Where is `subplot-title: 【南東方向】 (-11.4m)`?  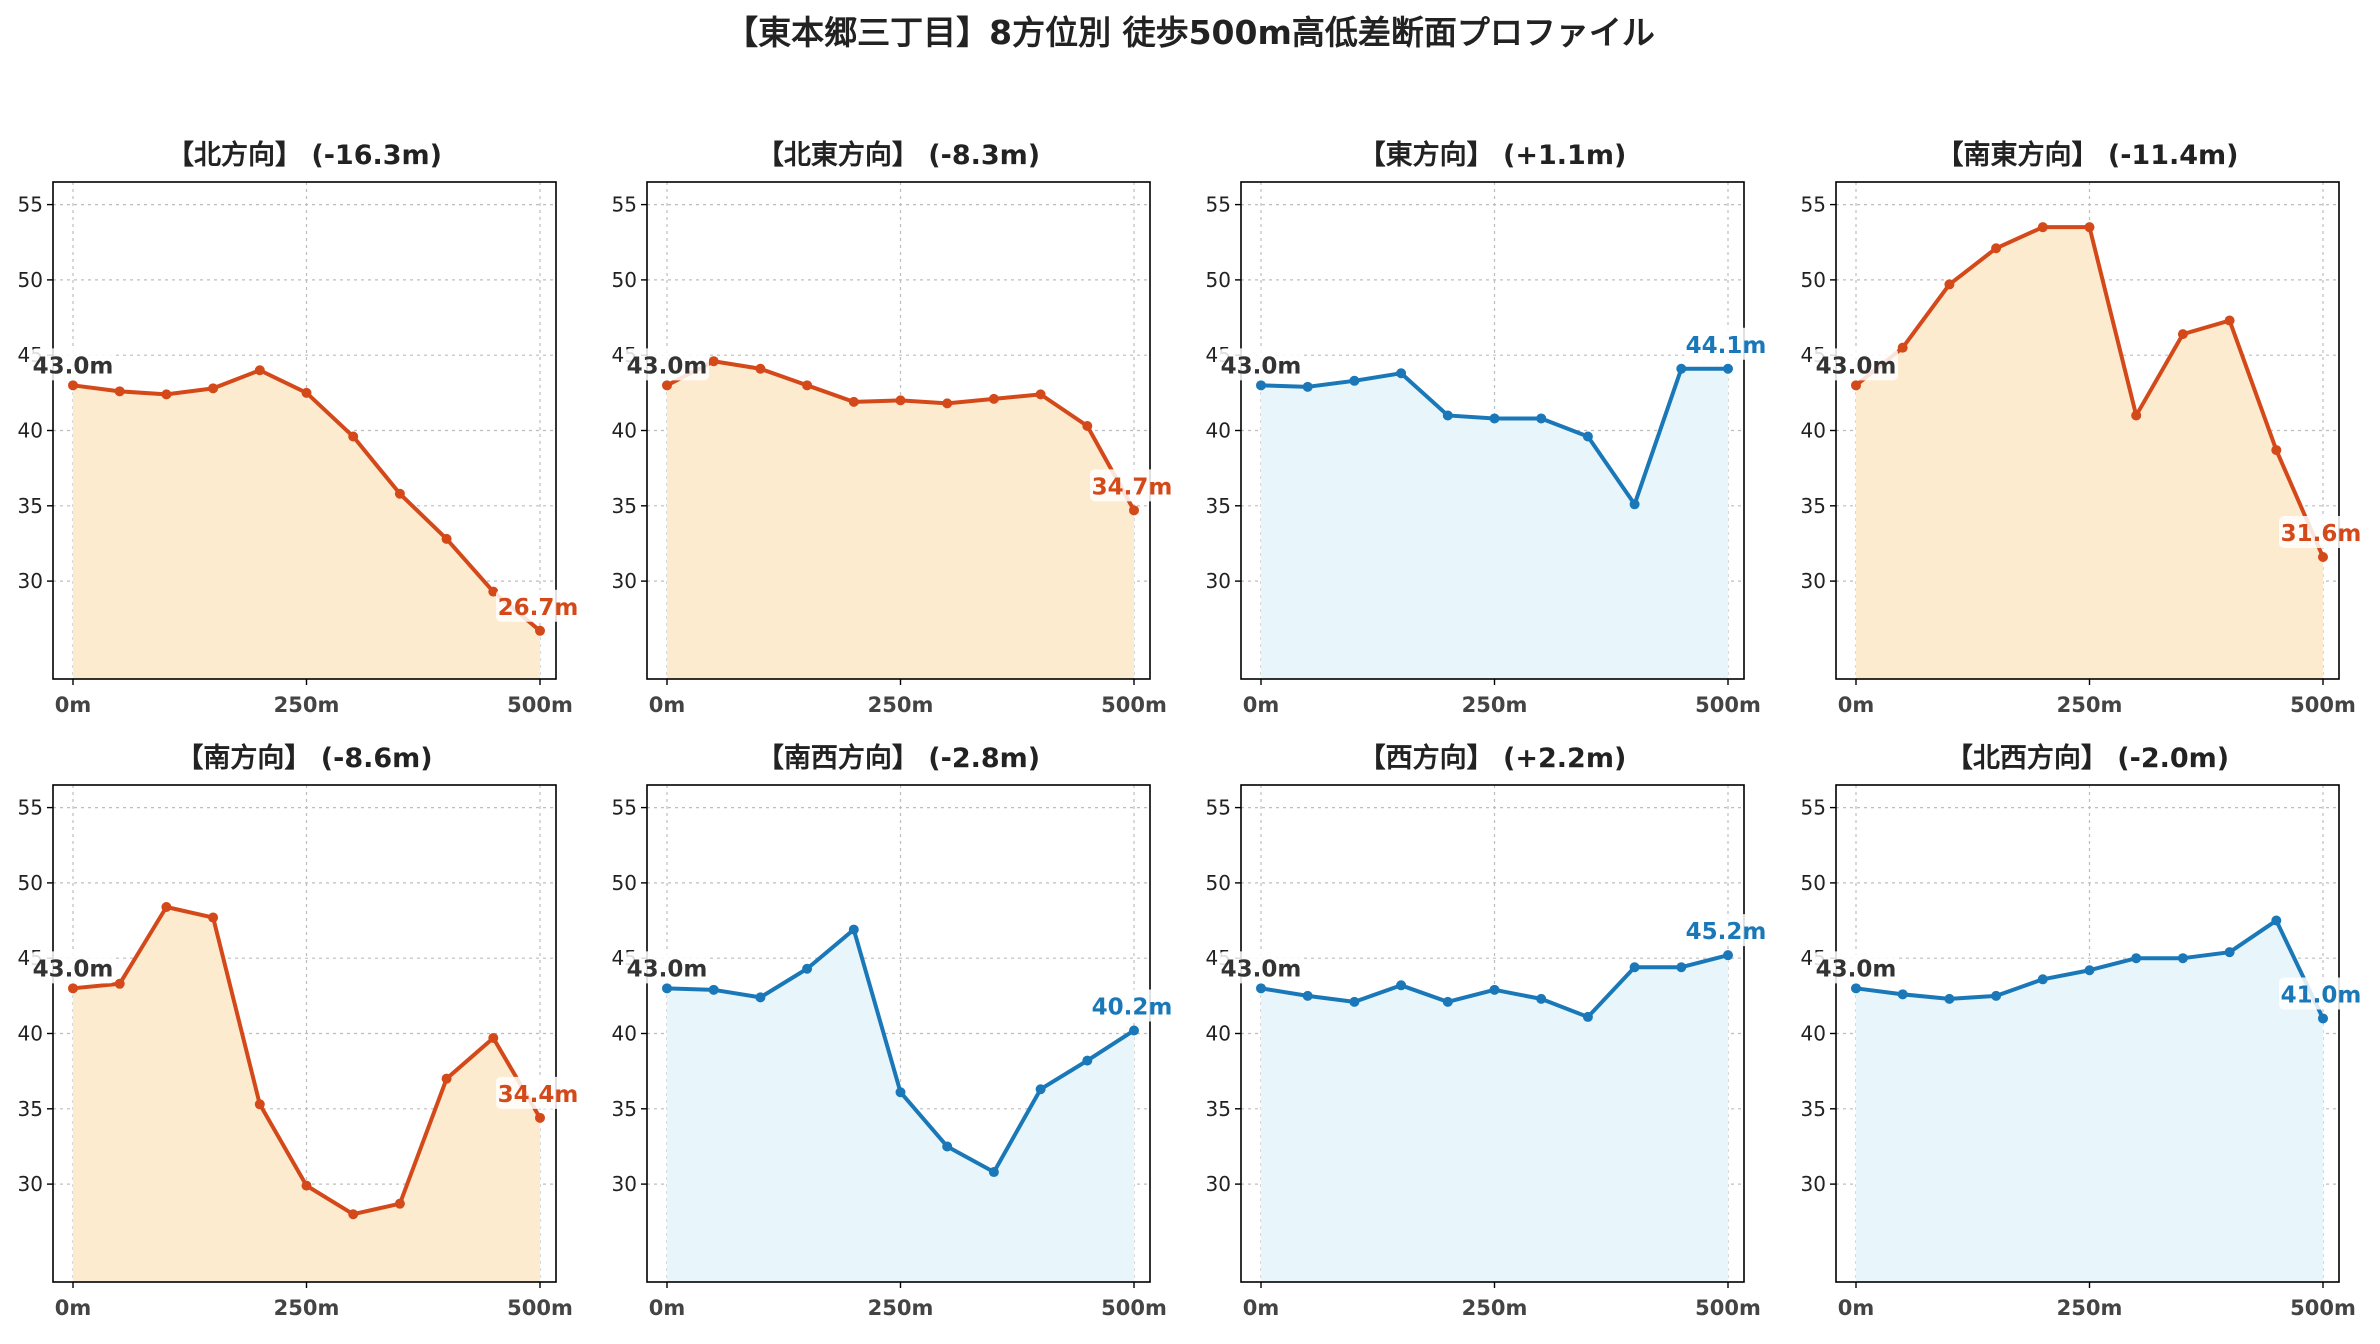 subplot-title: 【南東方向】 (-11.4m) is located at coordinates (2087, 155).